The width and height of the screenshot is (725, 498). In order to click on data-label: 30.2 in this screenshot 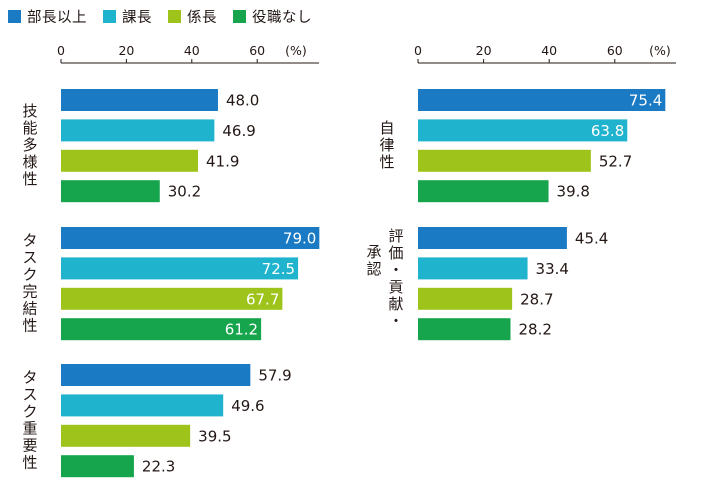, I will do `click(184, 192)`.